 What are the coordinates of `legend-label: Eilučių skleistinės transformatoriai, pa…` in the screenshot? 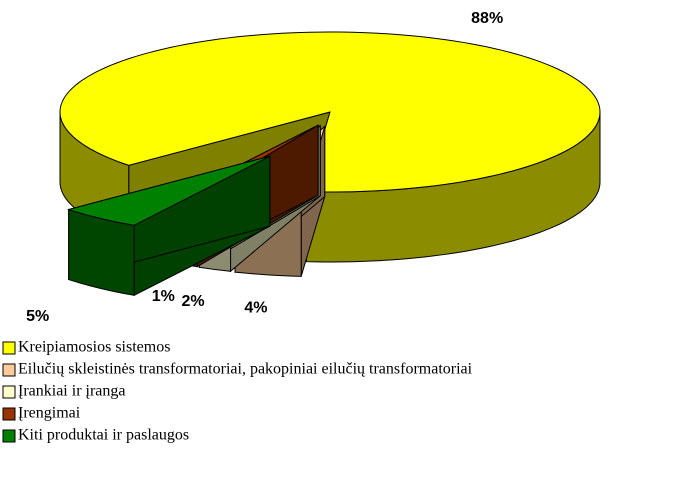 It's located at (245, 369).